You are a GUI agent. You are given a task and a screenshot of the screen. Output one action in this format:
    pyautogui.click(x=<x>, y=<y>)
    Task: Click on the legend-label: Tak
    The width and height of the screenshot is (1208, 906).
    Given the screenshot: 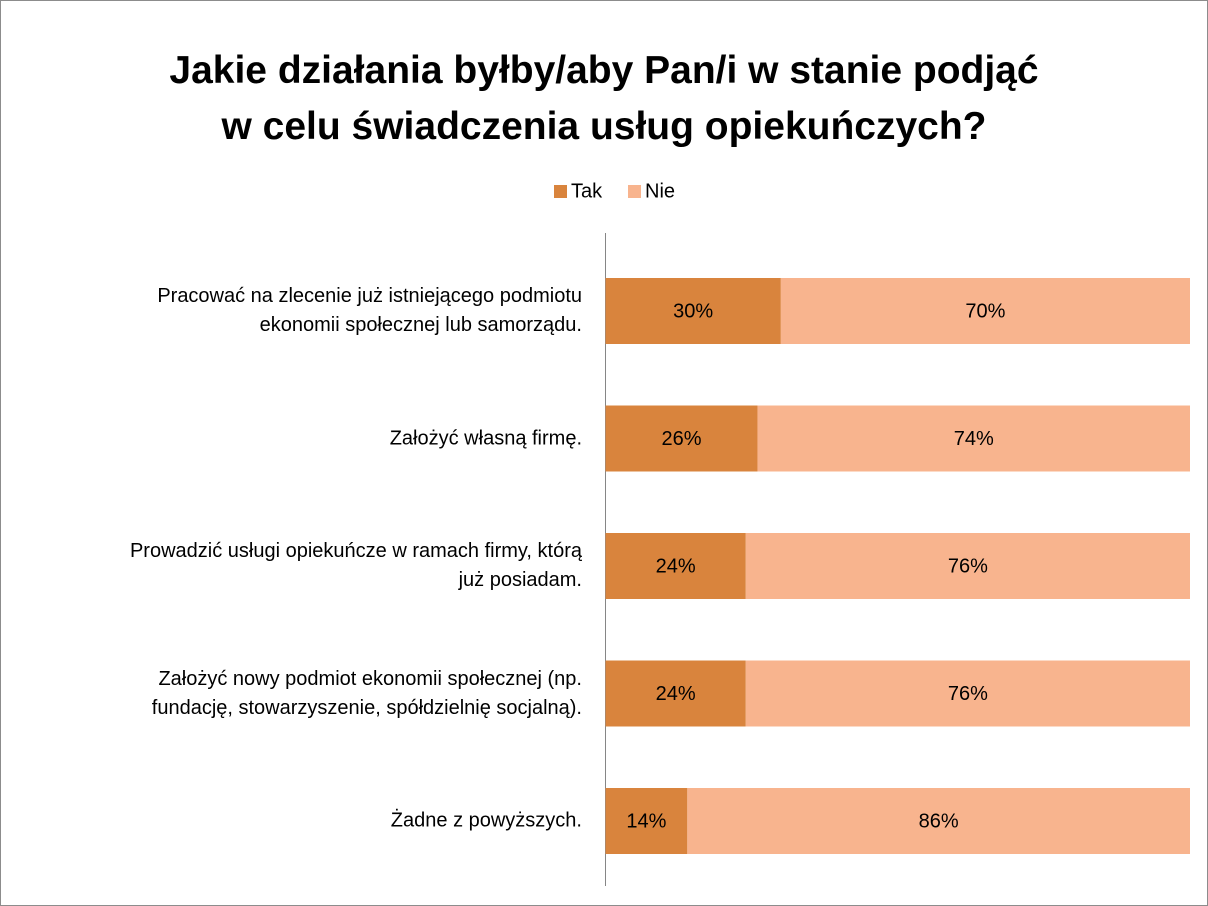 What is the action you would take?
    pyautogui.click(x=587, y=191)
    